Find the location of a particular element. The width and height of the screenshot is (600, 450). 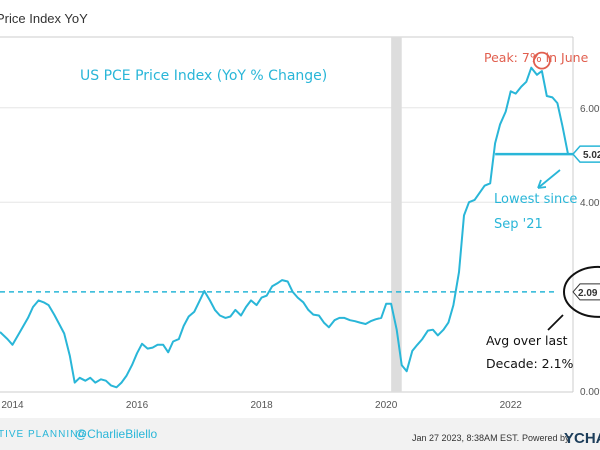

footer-background is located at coordinates (300, 434).